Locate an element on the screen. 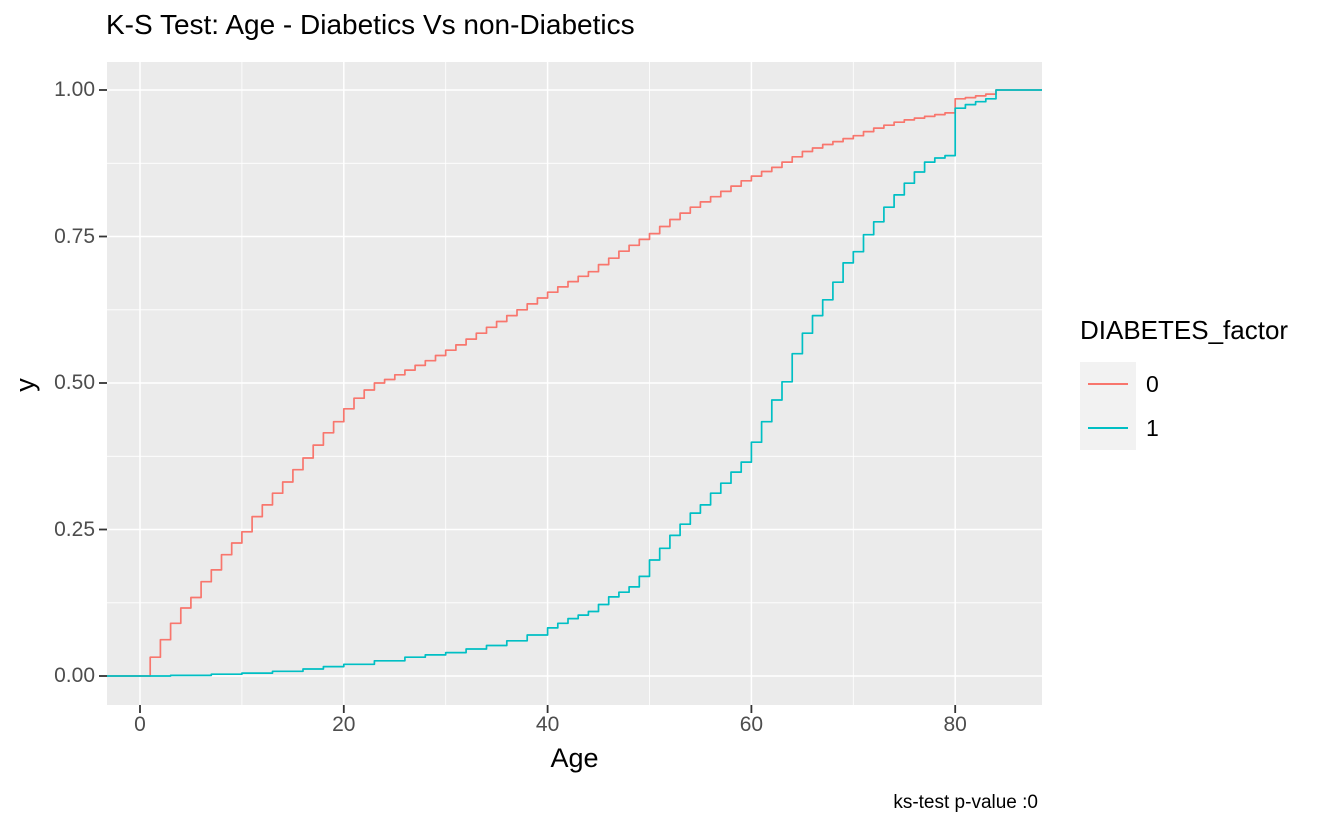  x-tick-label: 40 is located at coordinates (547, 724).